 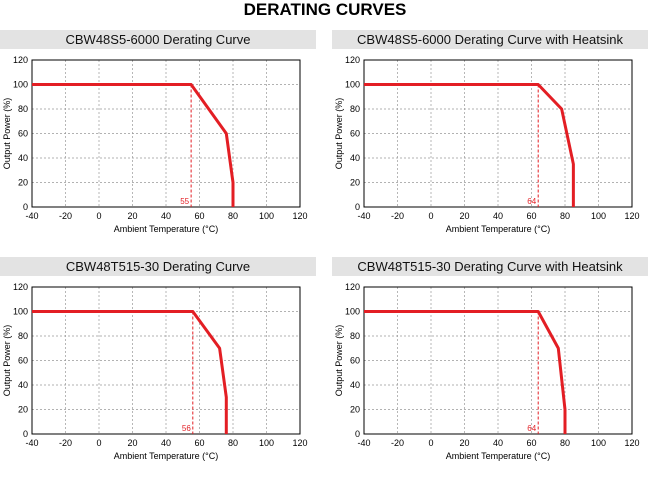 I want to click on page-title: DERATING CURVES, so click(x=325, y=9).